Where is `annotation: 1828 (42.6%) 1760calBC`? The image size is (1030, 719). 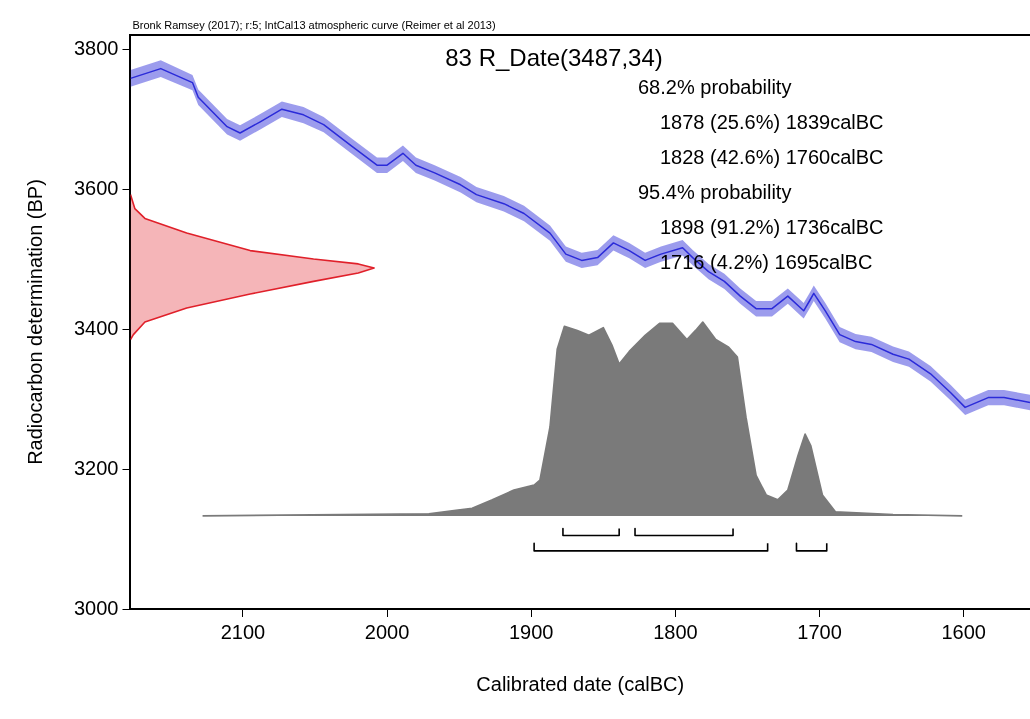
annotation: 1828 (42.6%) 1760calBC is located at coordinates (772, 156).